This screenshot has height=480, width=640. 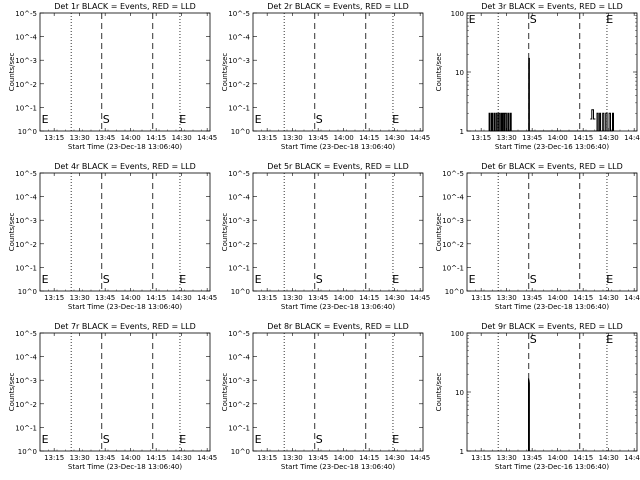 What do you see at coordinates (338, 326) in the screenshot?
I see `chart-title: Det 8r BLACK = Events, RED = LLD` at bounding box center [338, 326].